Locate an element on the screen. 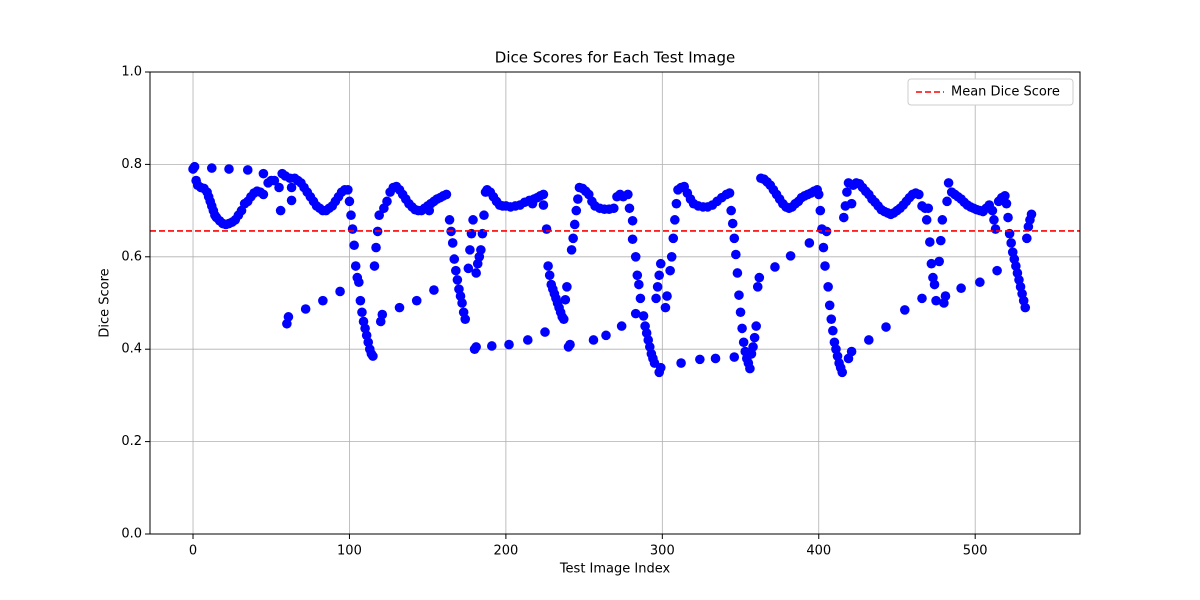  x-axis-label: Test Image Index is located at coordinates (615, 569).